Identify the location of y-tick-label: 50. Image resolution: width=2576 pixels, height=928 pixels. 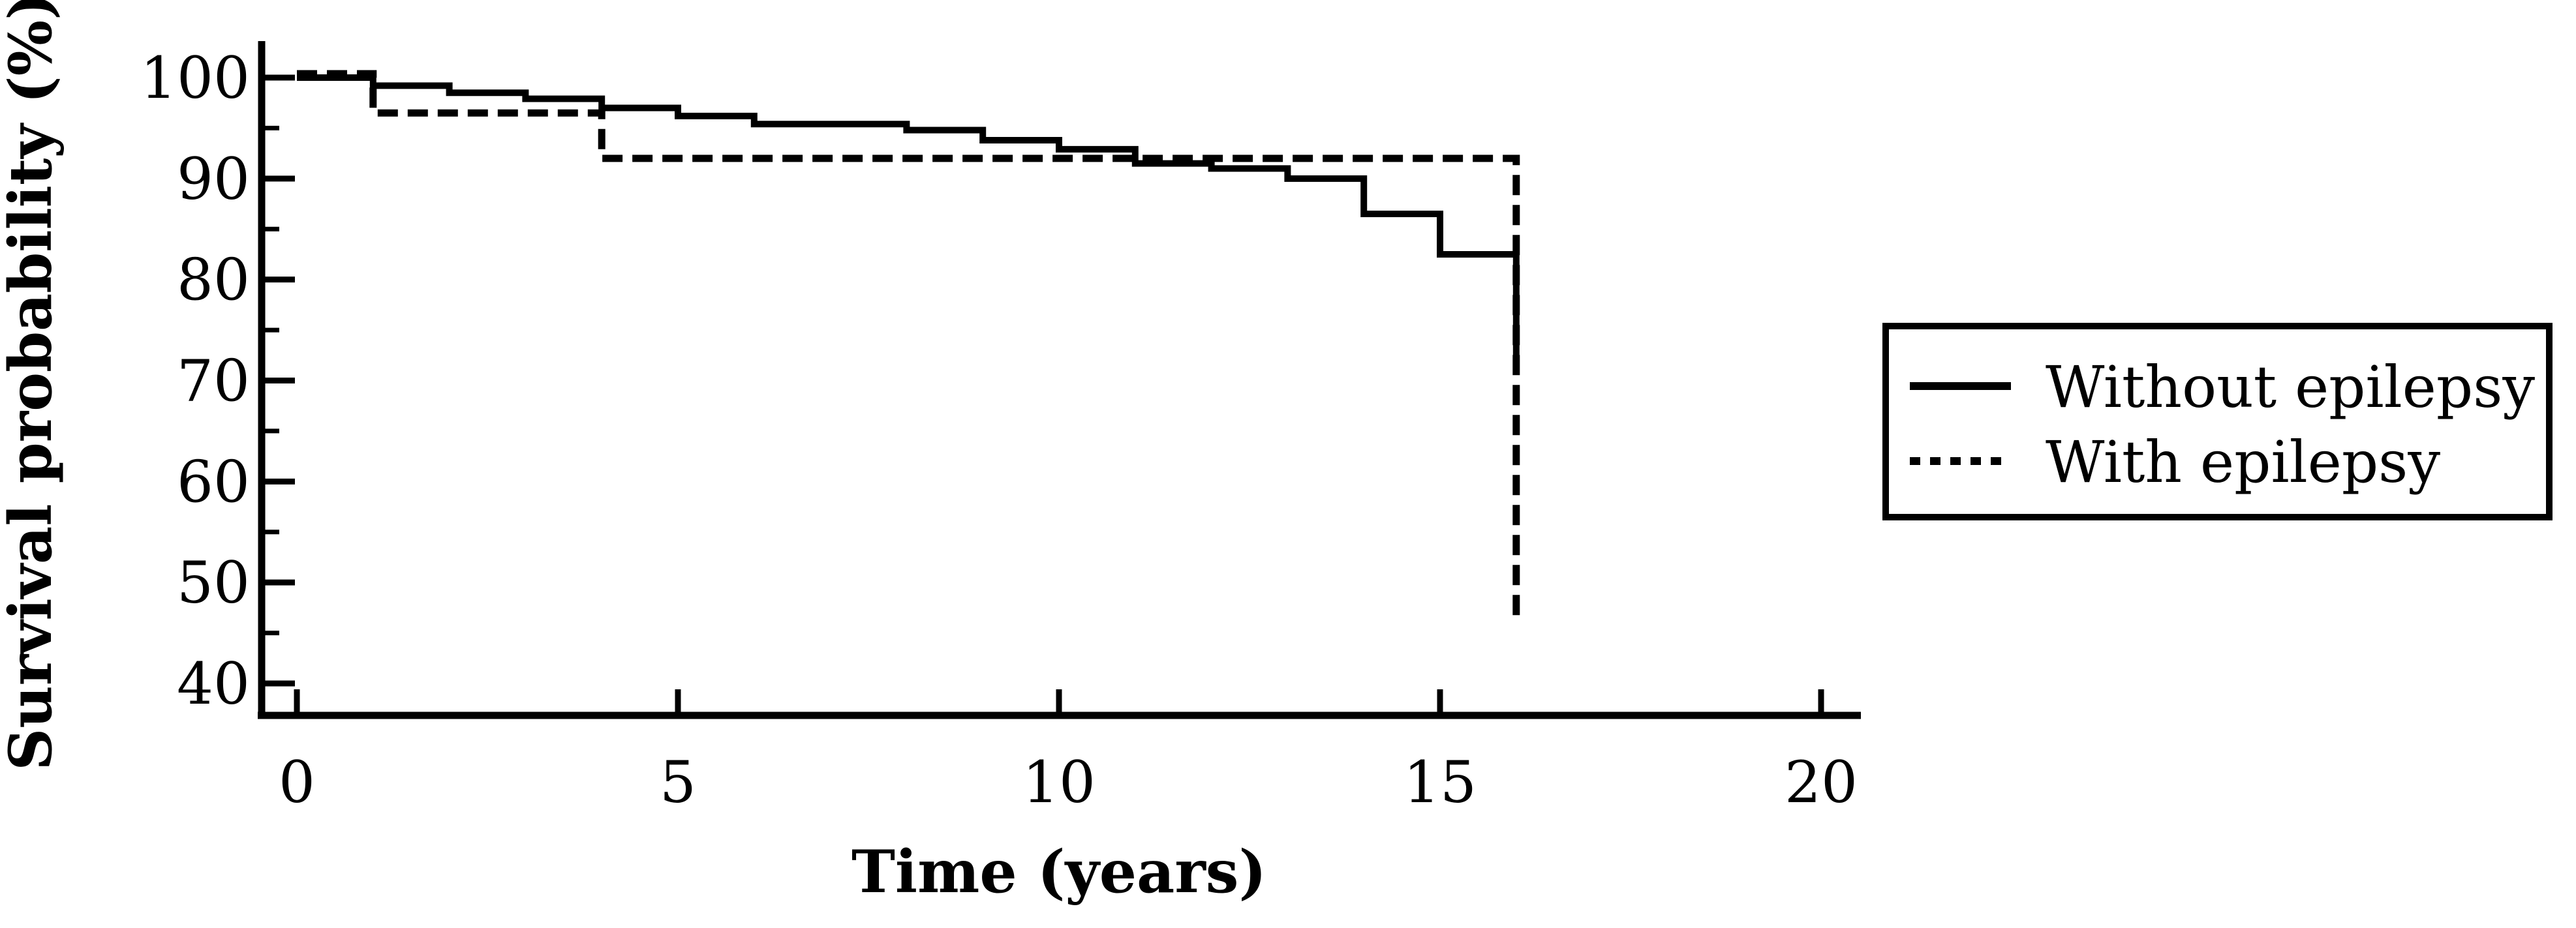
(214, 582).